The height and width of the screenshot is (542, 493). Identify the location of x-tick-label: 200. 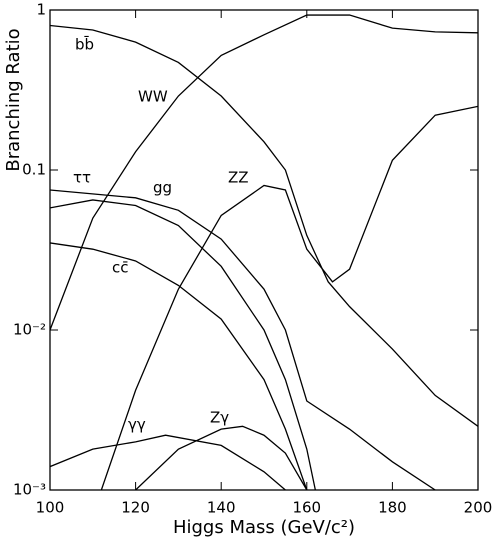
(478, 508).